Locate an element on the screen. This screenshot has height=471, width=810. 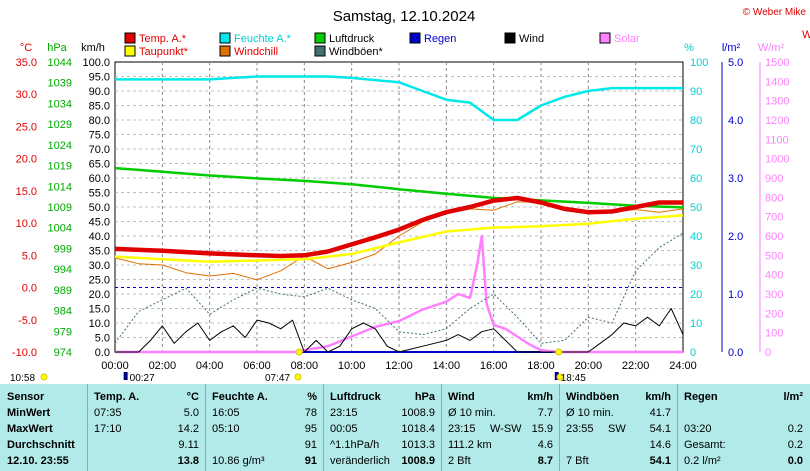
humidity-tick-label: 60 is located at coordinates (696, 179).